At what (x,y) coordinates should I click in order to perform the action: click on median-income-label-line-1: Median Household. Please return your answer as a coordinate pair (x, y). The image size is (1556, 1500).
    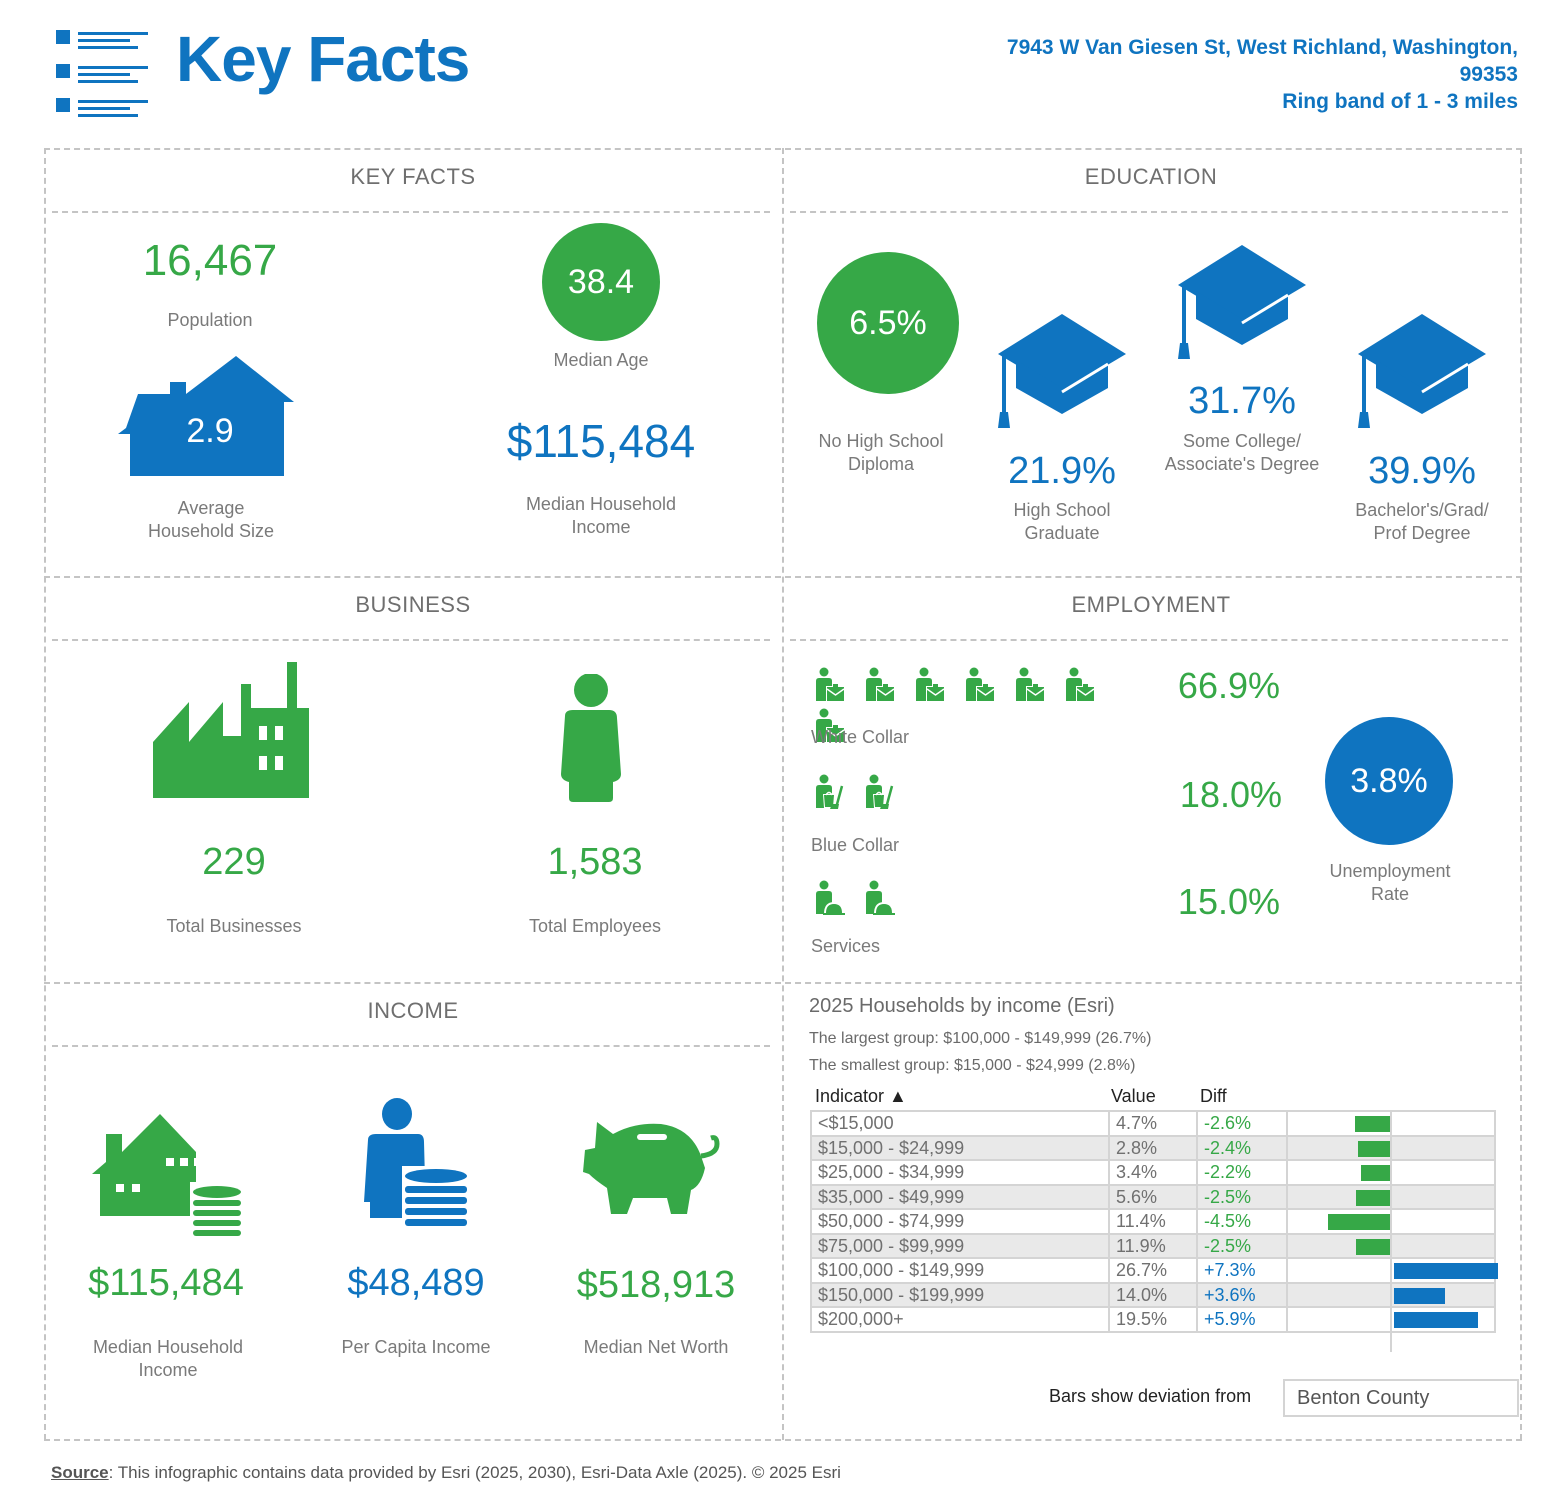
    Looking at the image, I should click on (601, 504).